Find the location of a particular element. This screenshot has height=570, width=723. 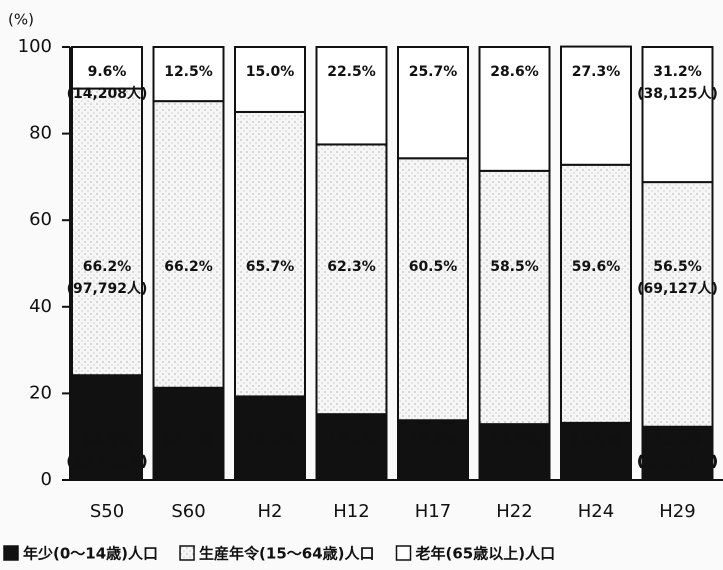

legend-label: 老年(65歳以上)人口 is located at coordinates (485, 554).